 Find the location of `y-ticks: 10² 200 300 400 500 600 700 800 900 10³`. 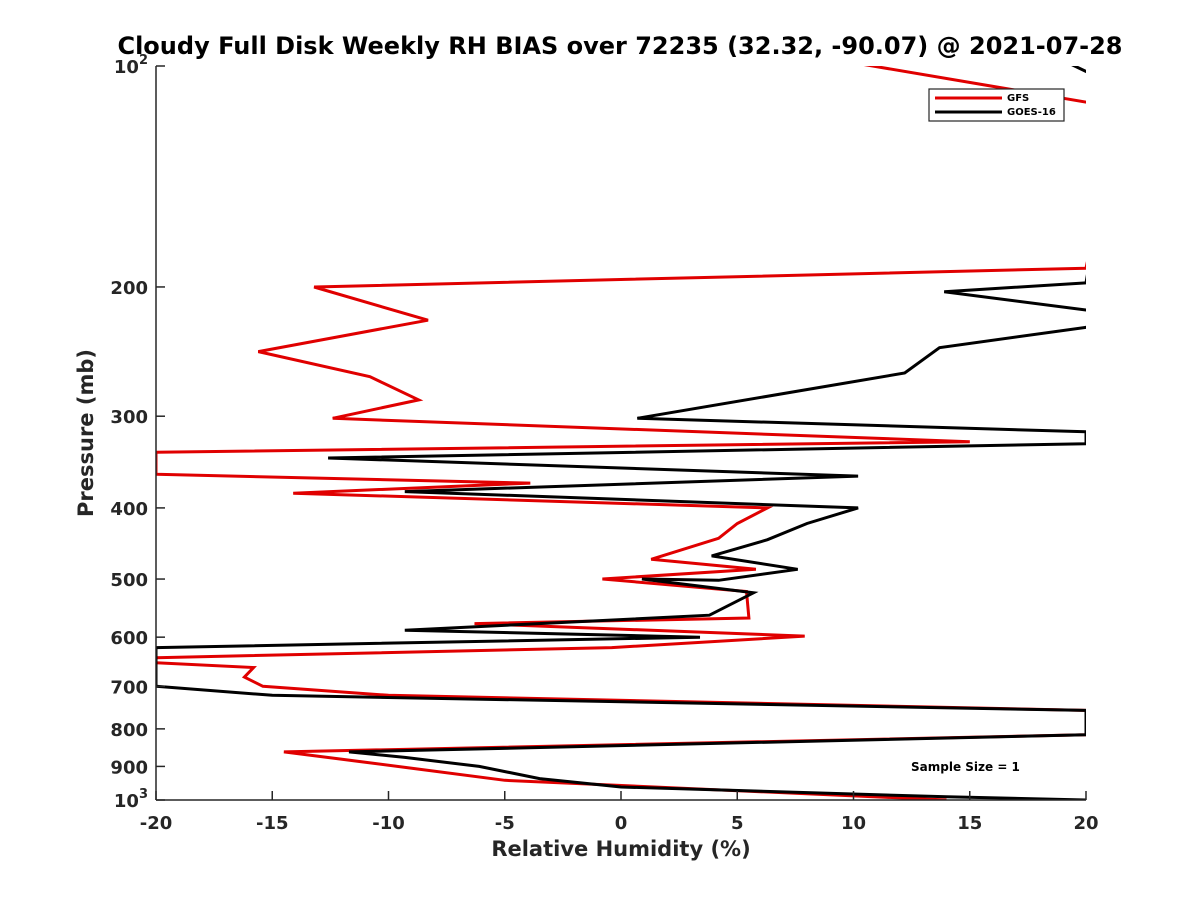

y-ticks: 10² 200 300 400 500 600 700 800 900 10³ is located at coordinates (137, 432).